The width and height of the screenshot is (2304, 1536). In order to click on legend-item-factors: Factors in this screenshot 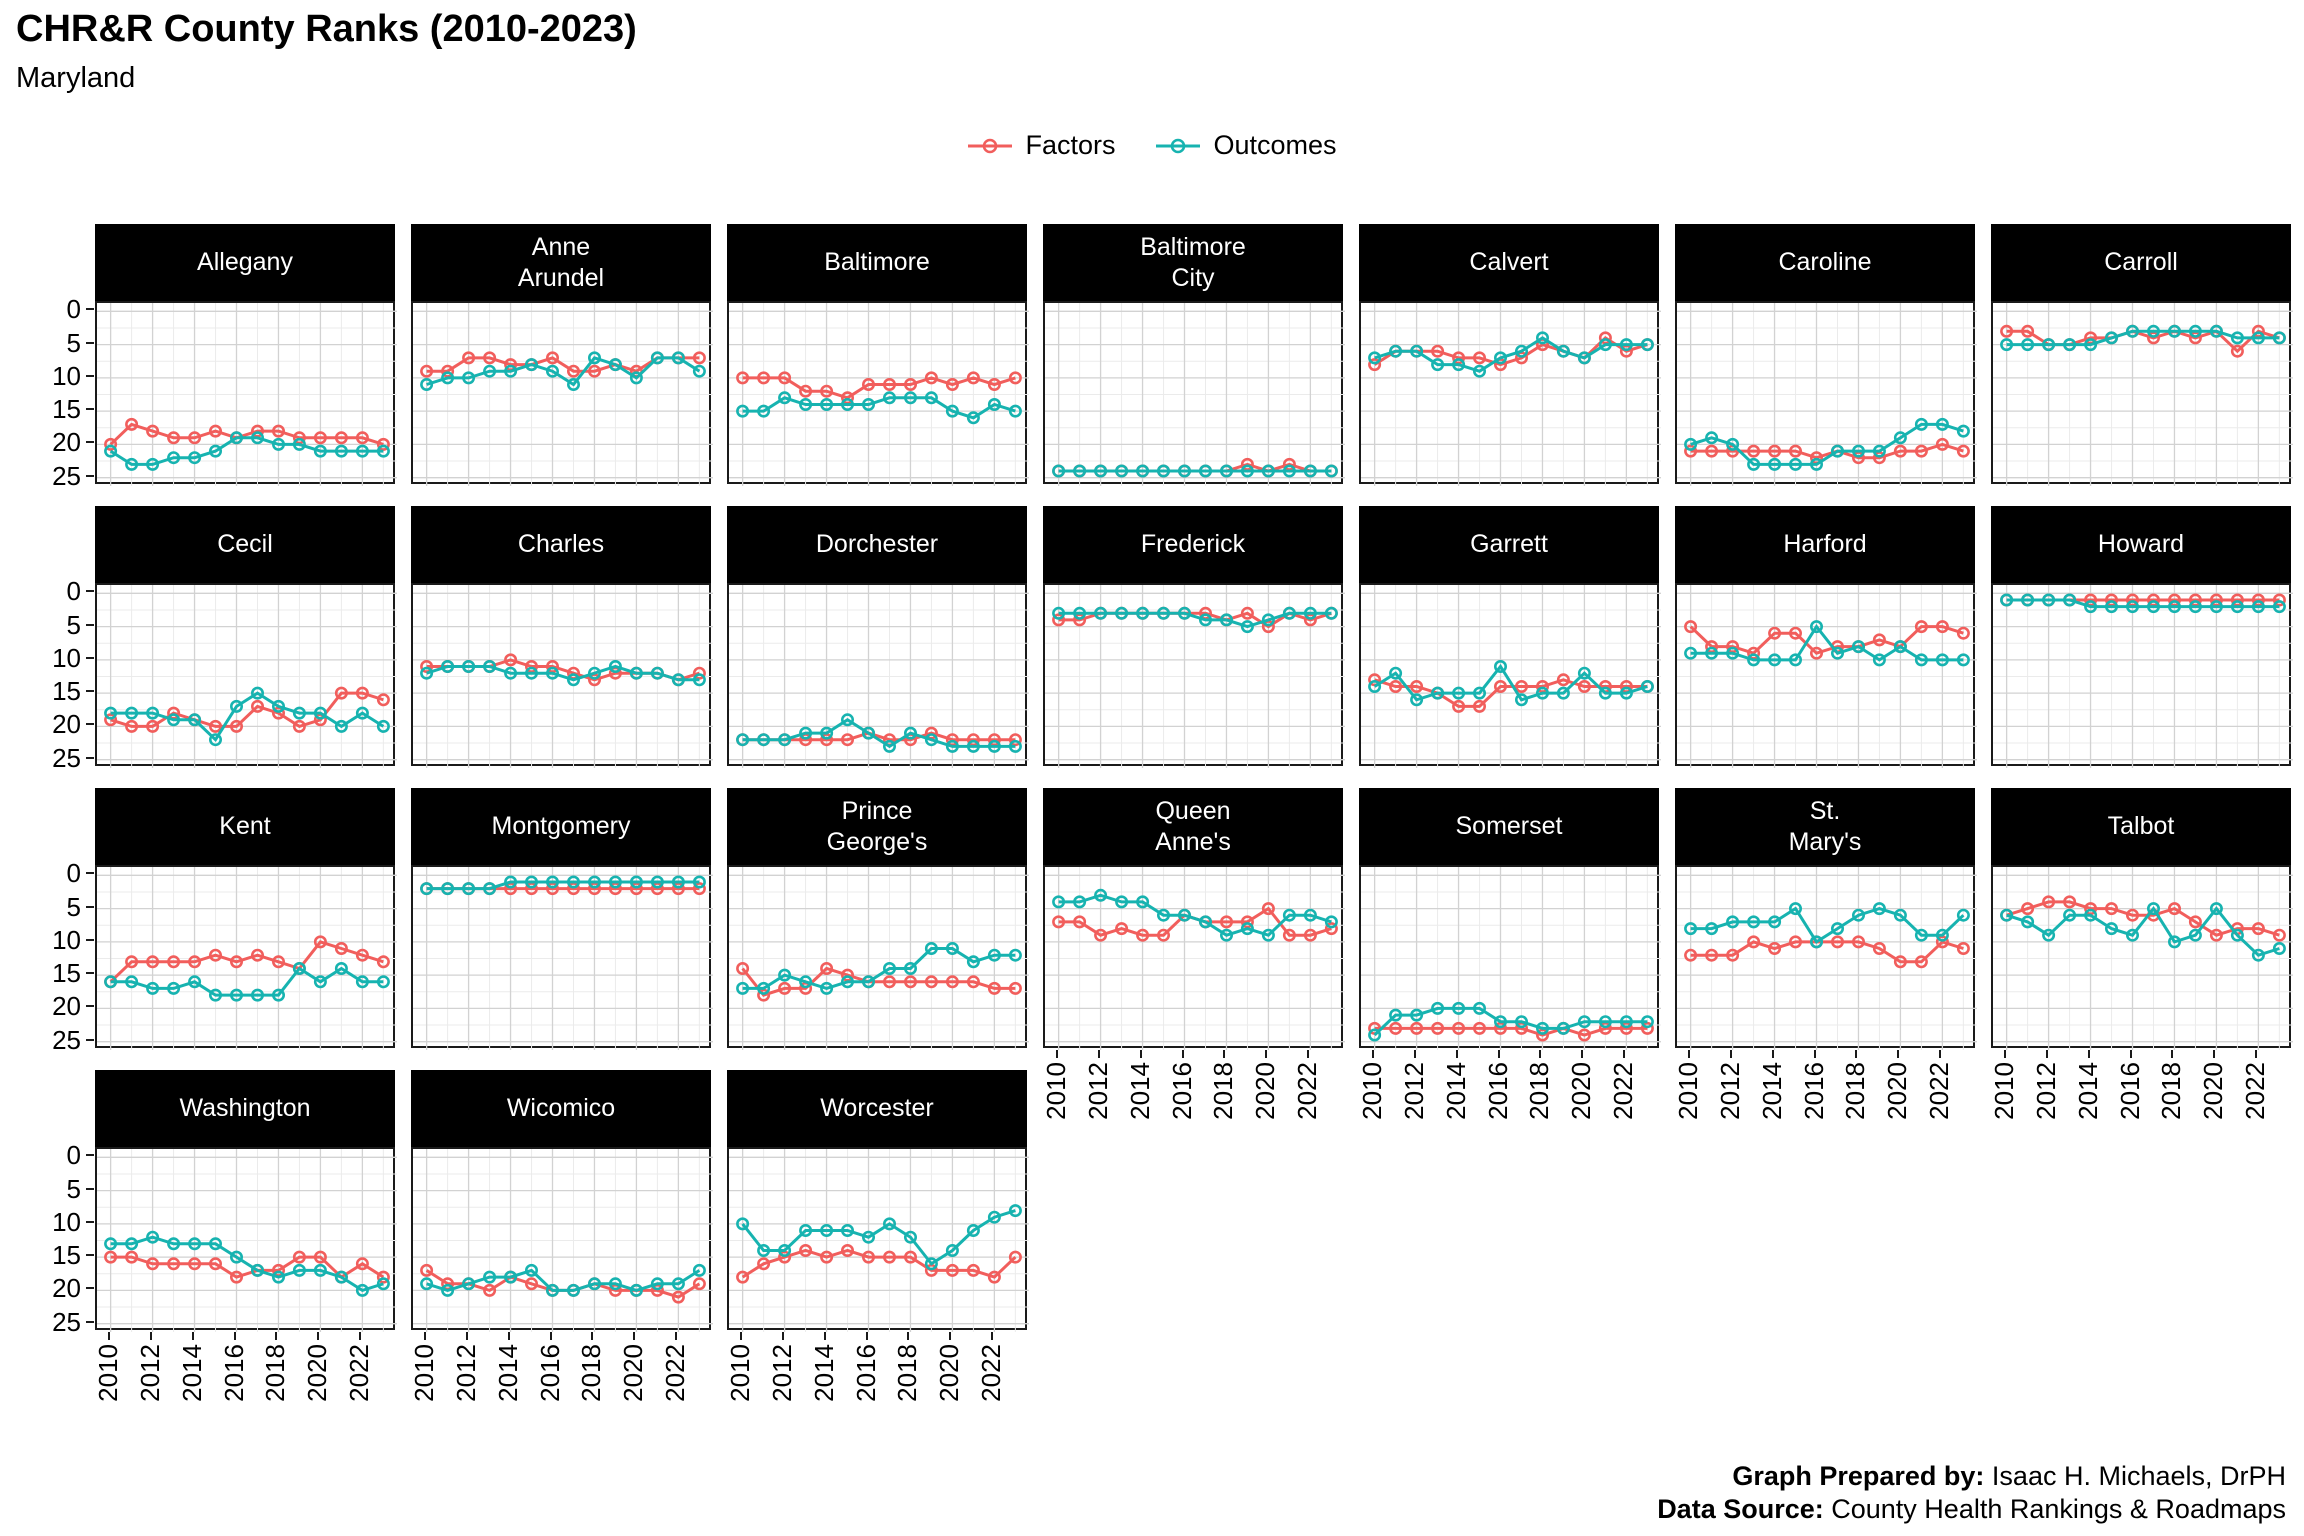, I will do `click(1041, 145)`.